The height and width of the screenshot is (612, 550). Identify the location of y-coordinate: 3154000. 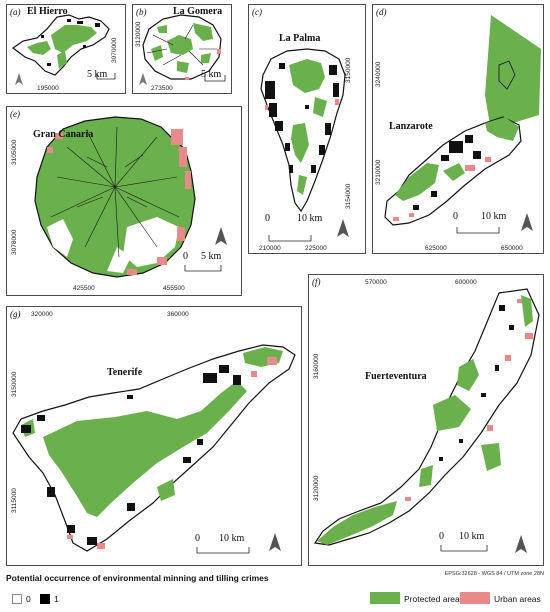
(348, 196).